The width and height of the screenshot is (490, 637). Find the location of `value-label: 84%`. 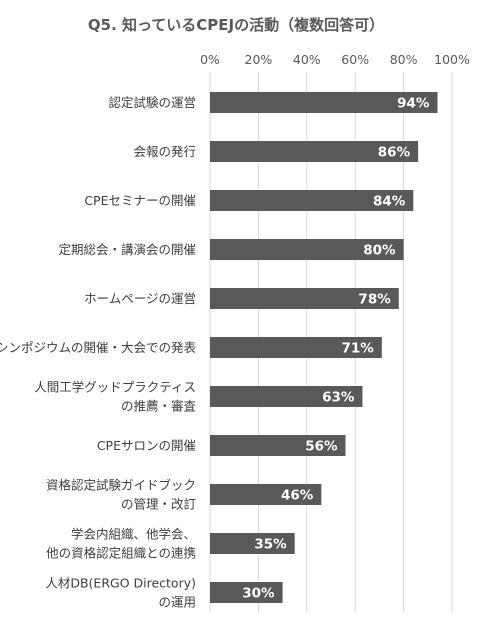

value-label: 84% is located at coordinates (389, 202).